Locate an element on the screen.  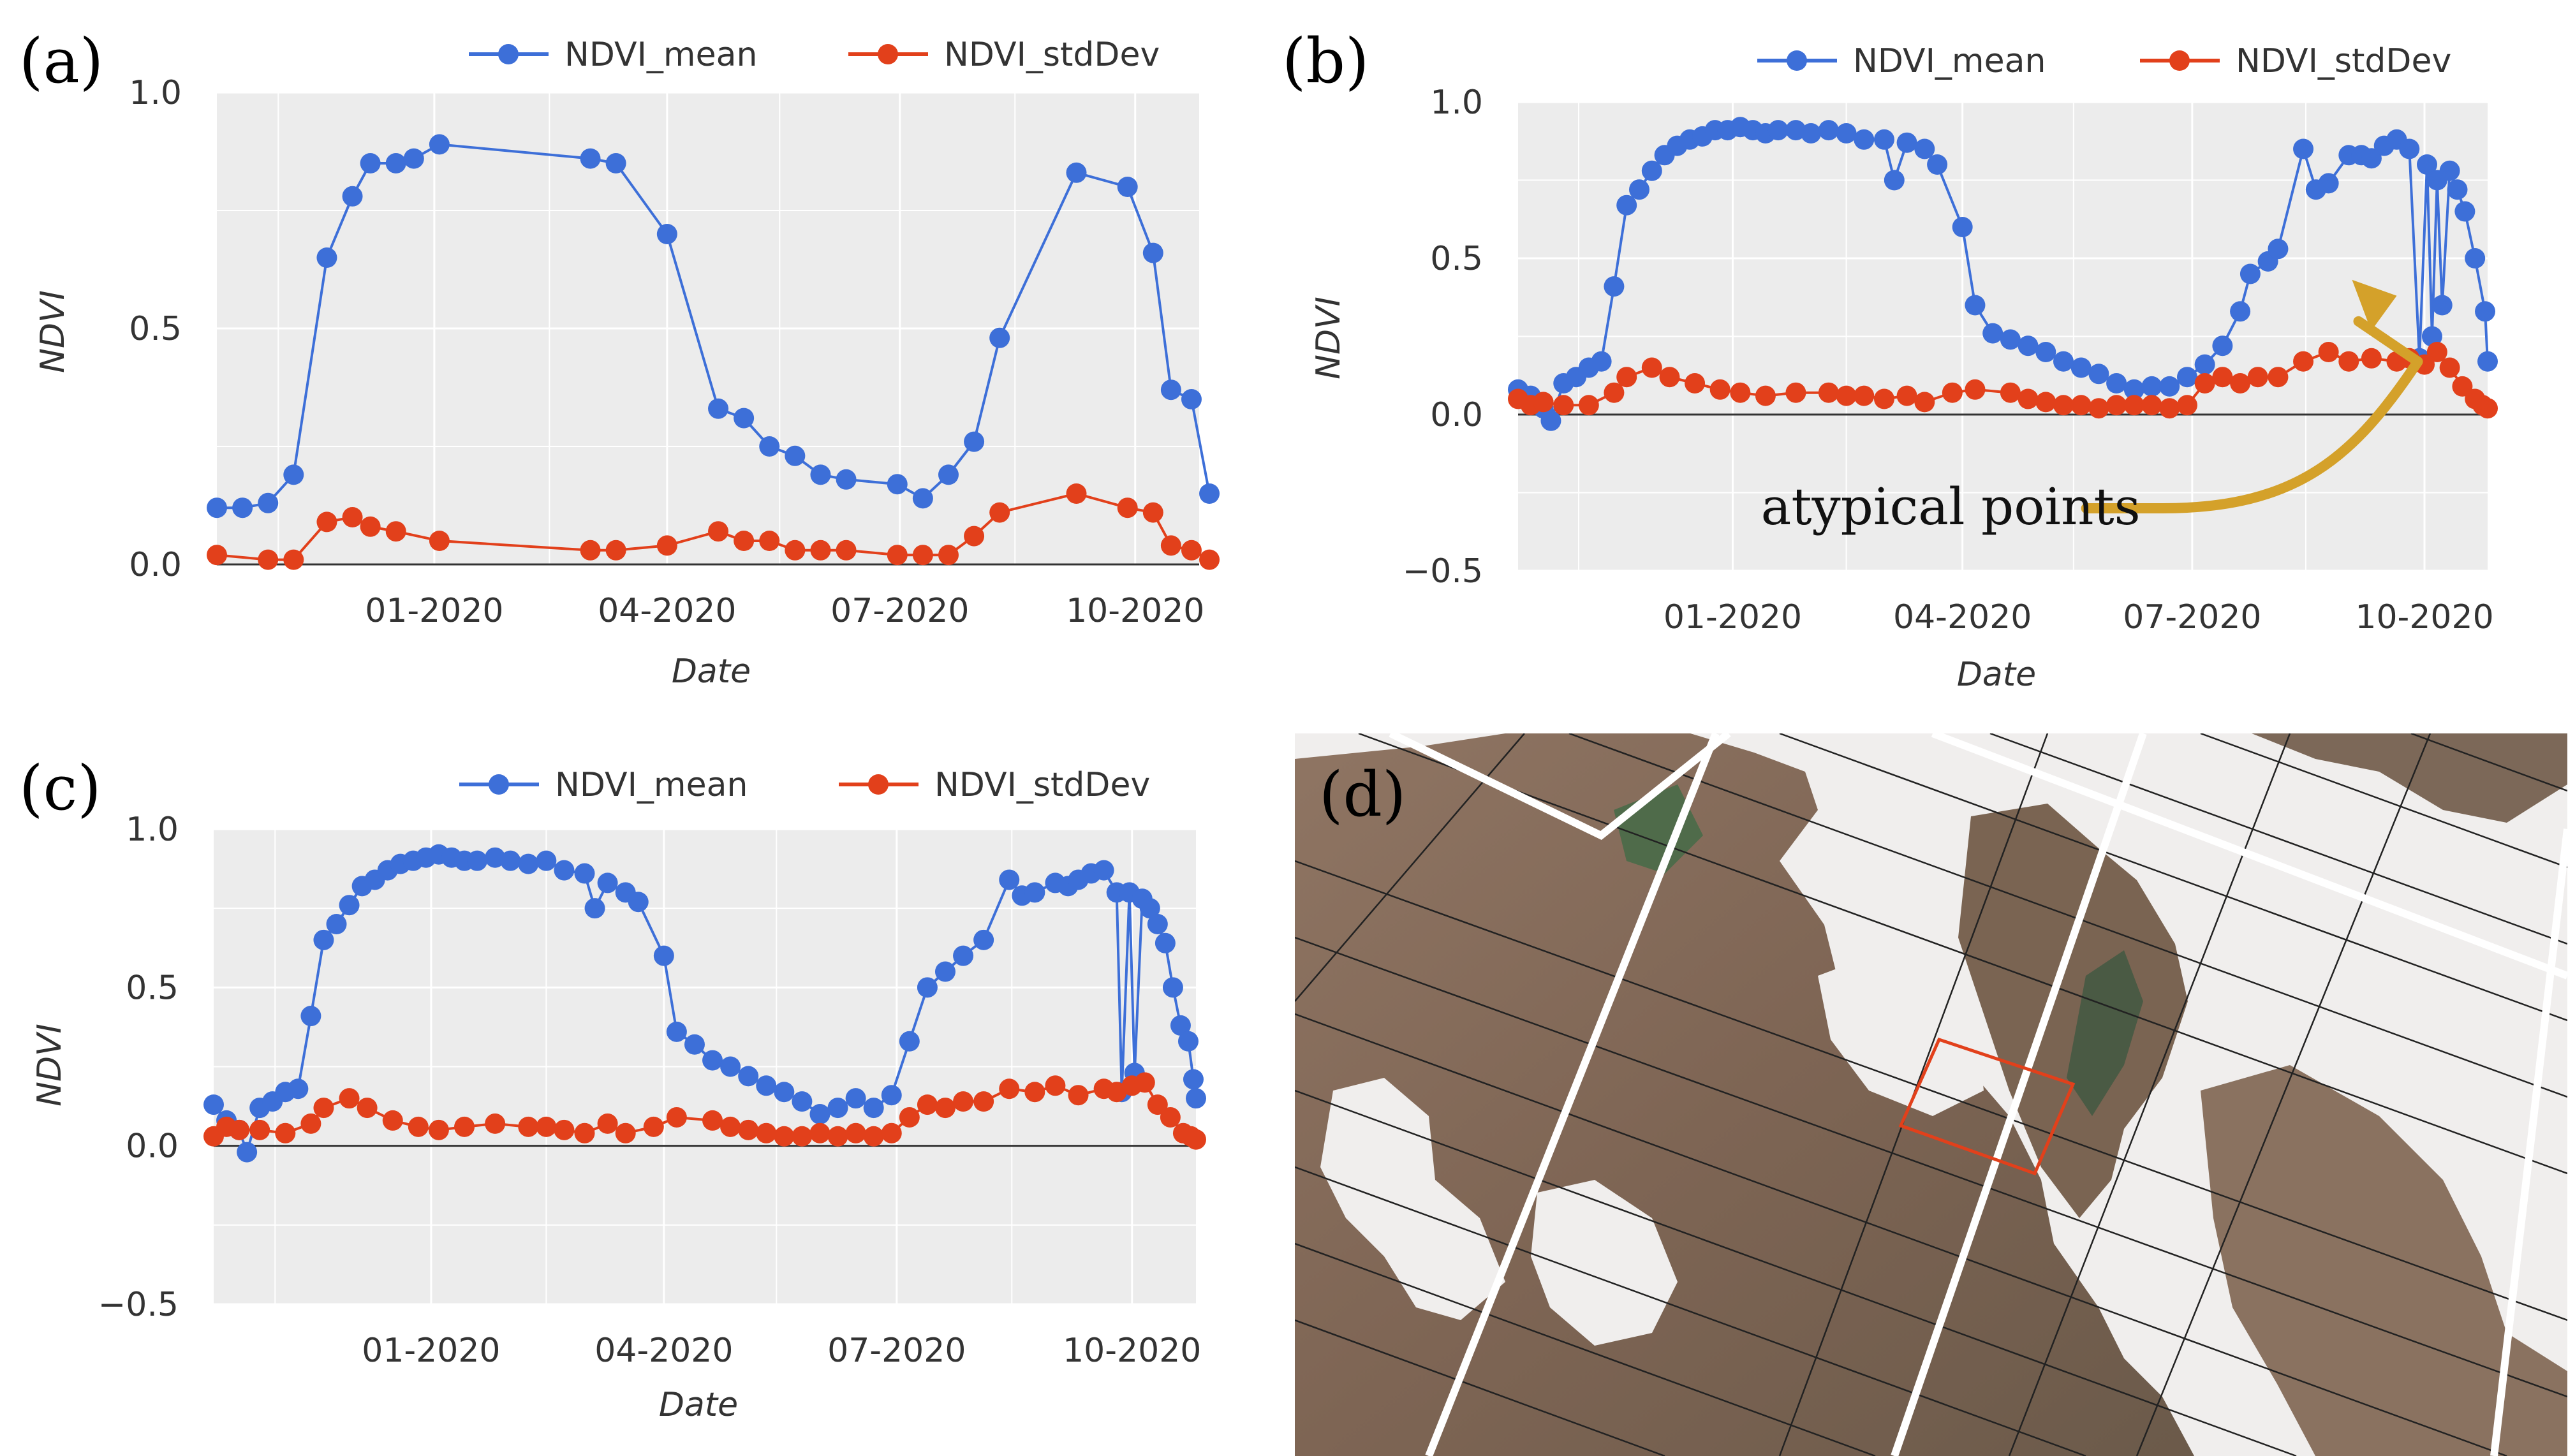
field-area-top-right is located at coordinates (2409, 778).